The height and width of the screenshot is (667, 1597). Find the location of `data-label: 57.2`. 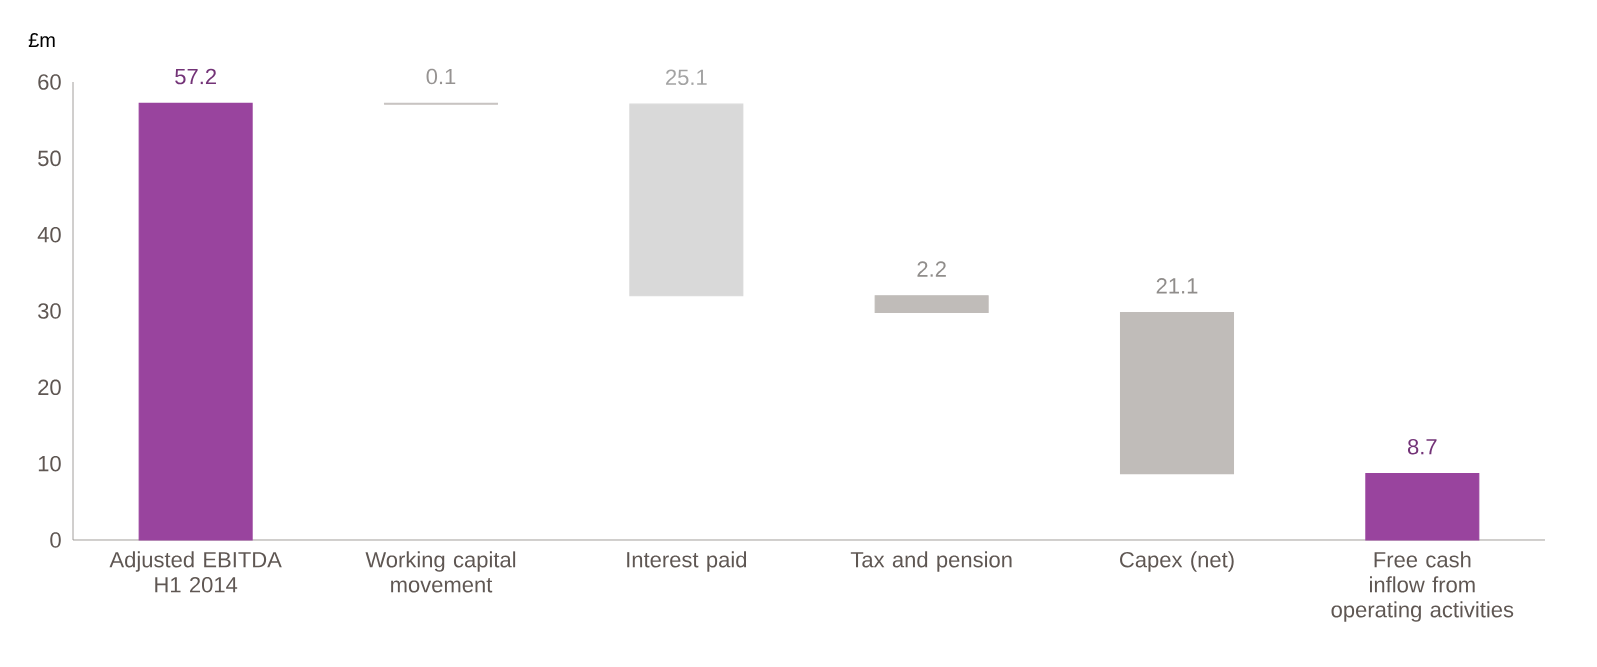

data-label: 57.2 is located at coordinates (195, 76).